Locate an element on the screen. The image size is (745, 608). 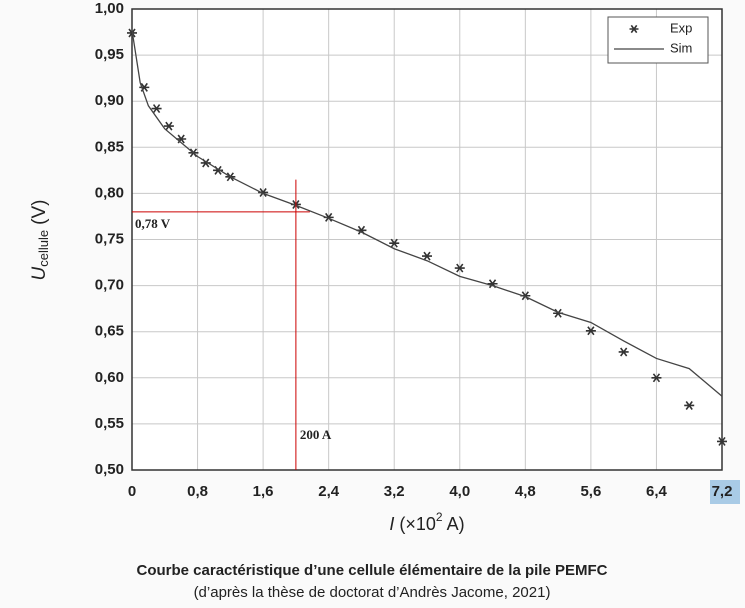
y-tick-label: 1,00 is located at coordinates (109, 8).